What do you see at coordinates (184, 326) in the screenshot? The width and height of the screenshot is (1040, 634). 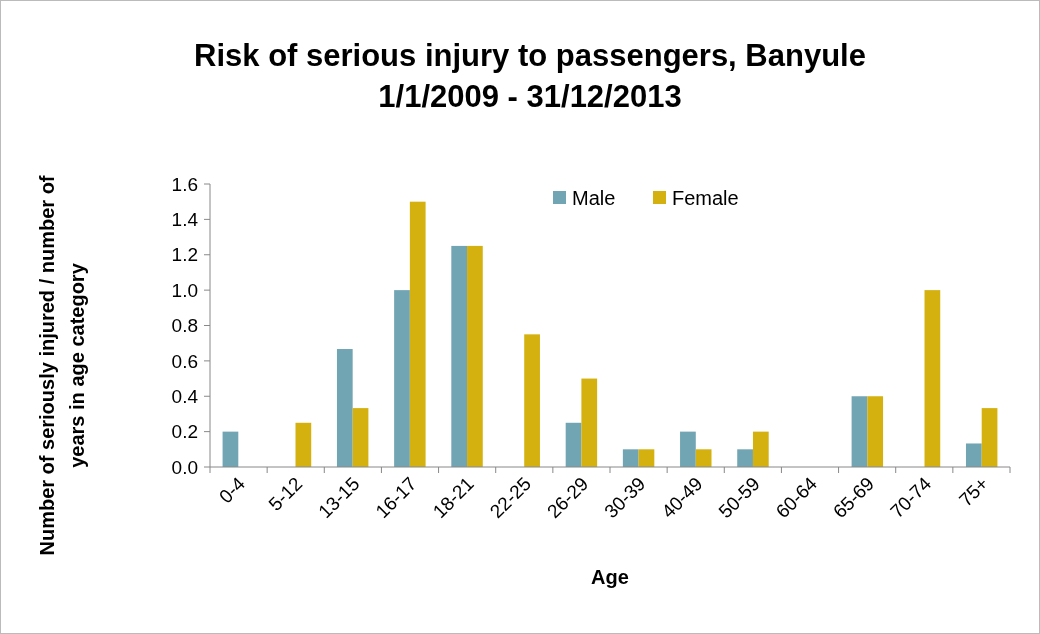 I see `y-tick-label: 0.8` at bounding box center [184, 326].